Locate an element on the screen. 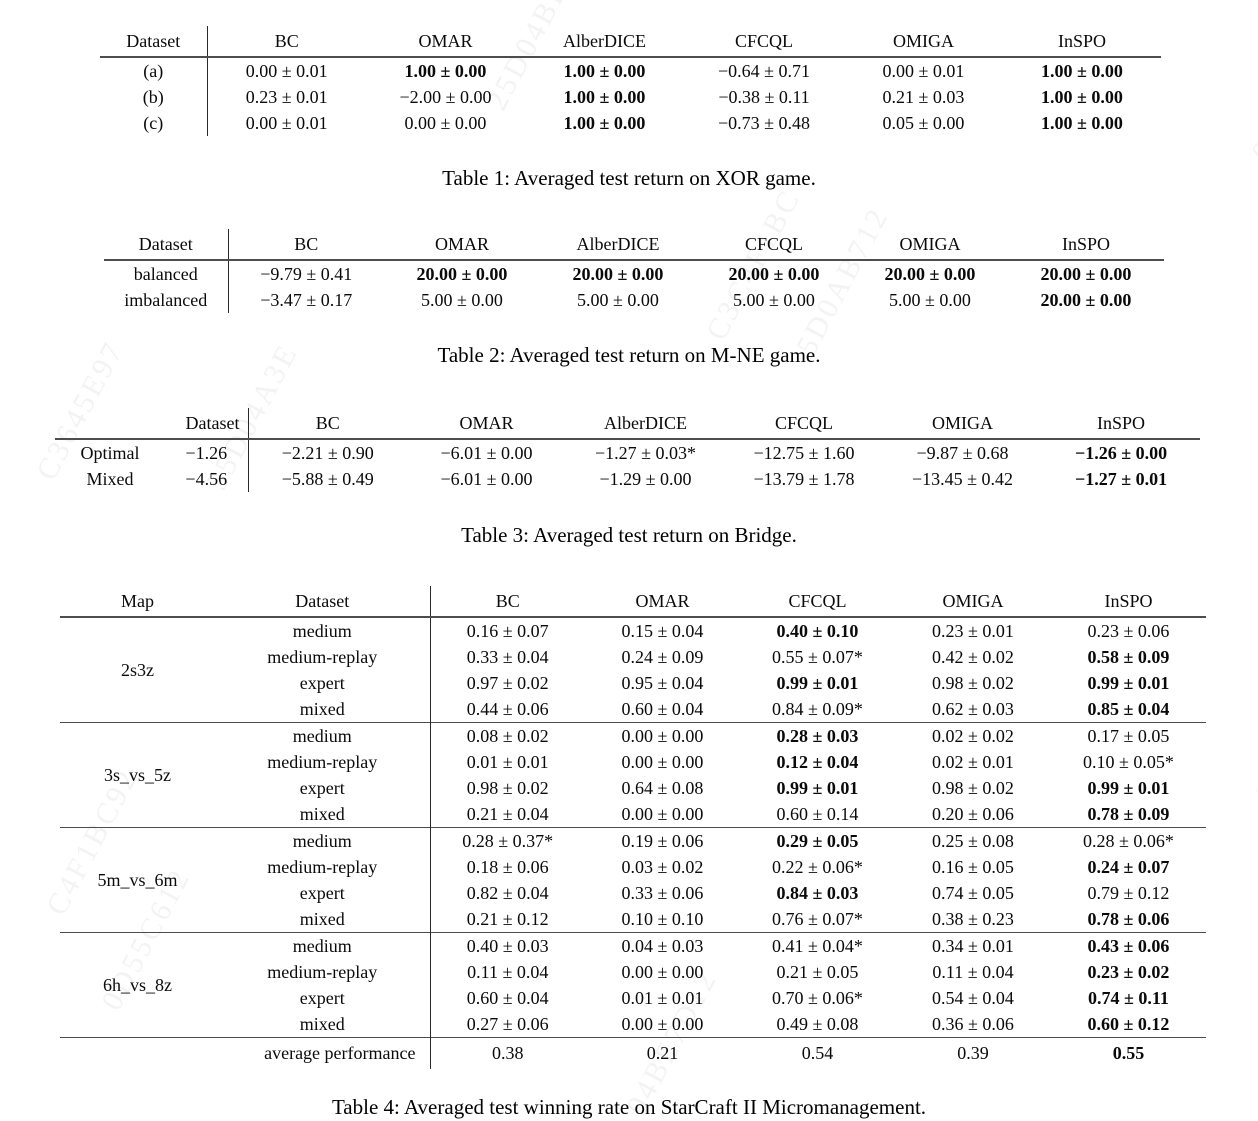 This screenshot has width=1258, height=1121. value-cell: −0.73 ± 0.48 is located at coordinates (764, 123).